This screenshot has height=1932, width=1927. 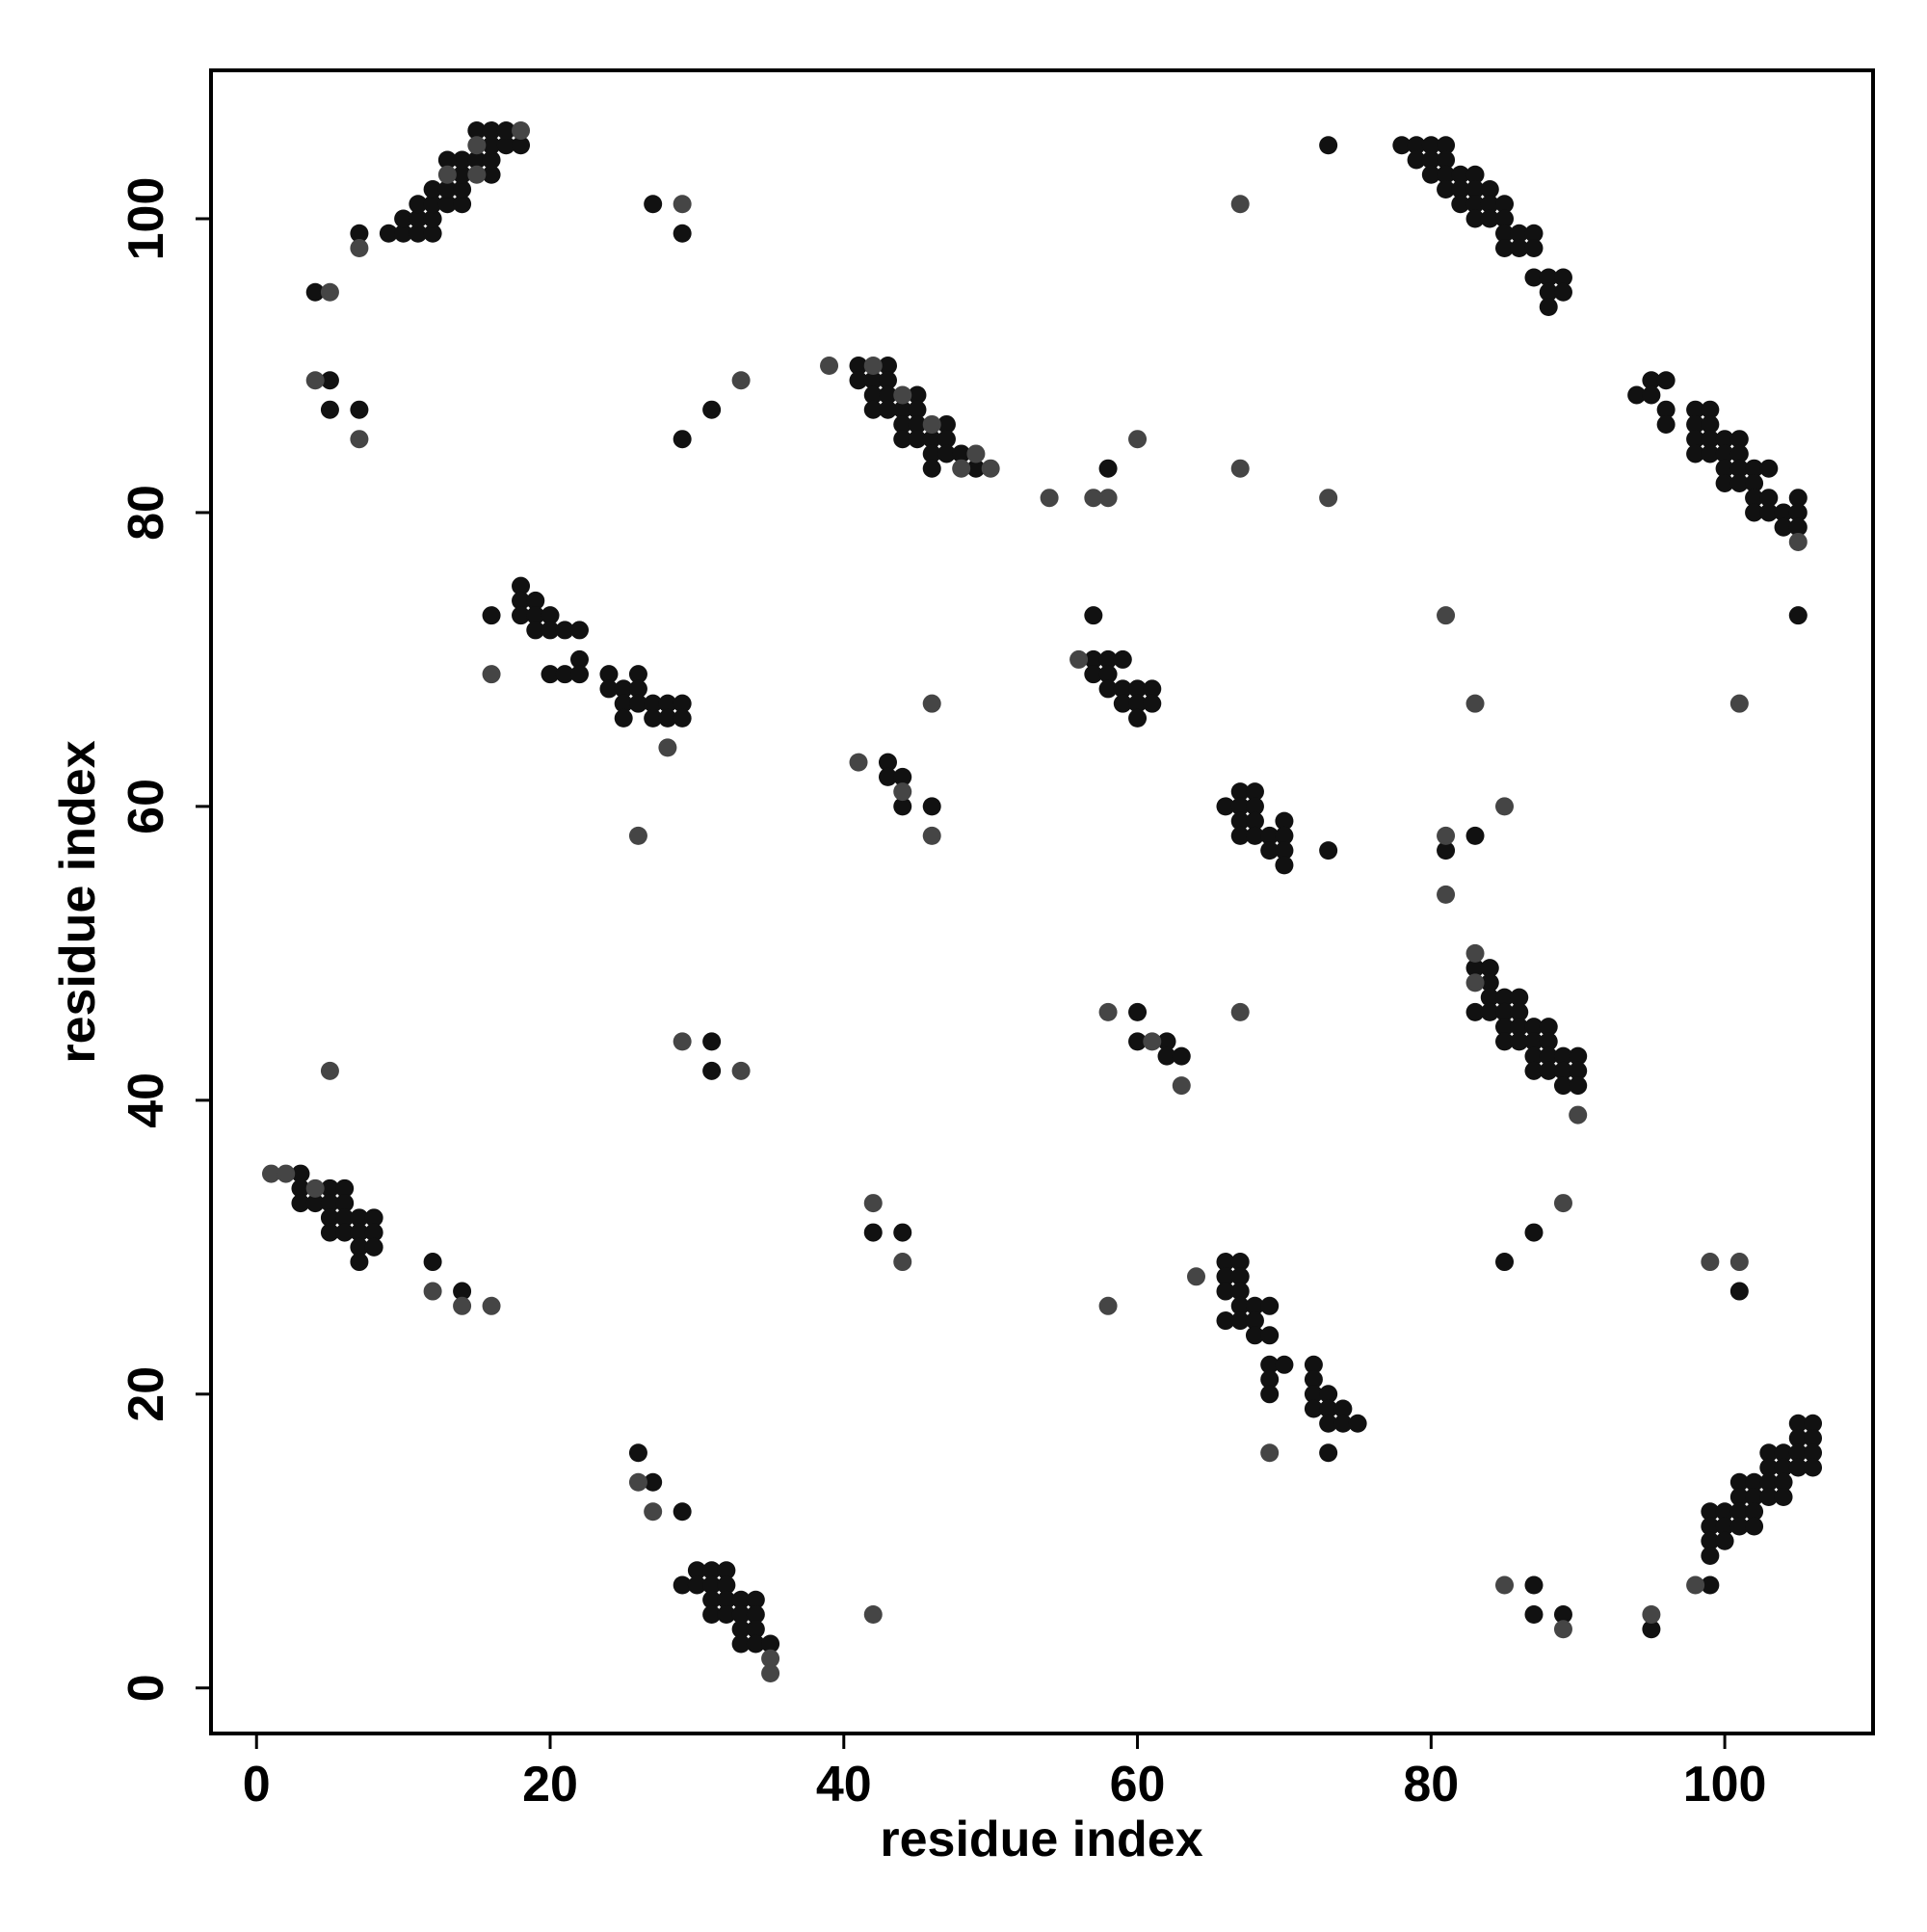 What do you see at coordinates (1431, 1785) in the screenshot?
I see `x-tick-label: 80` at bounding box center [1431, 1785].